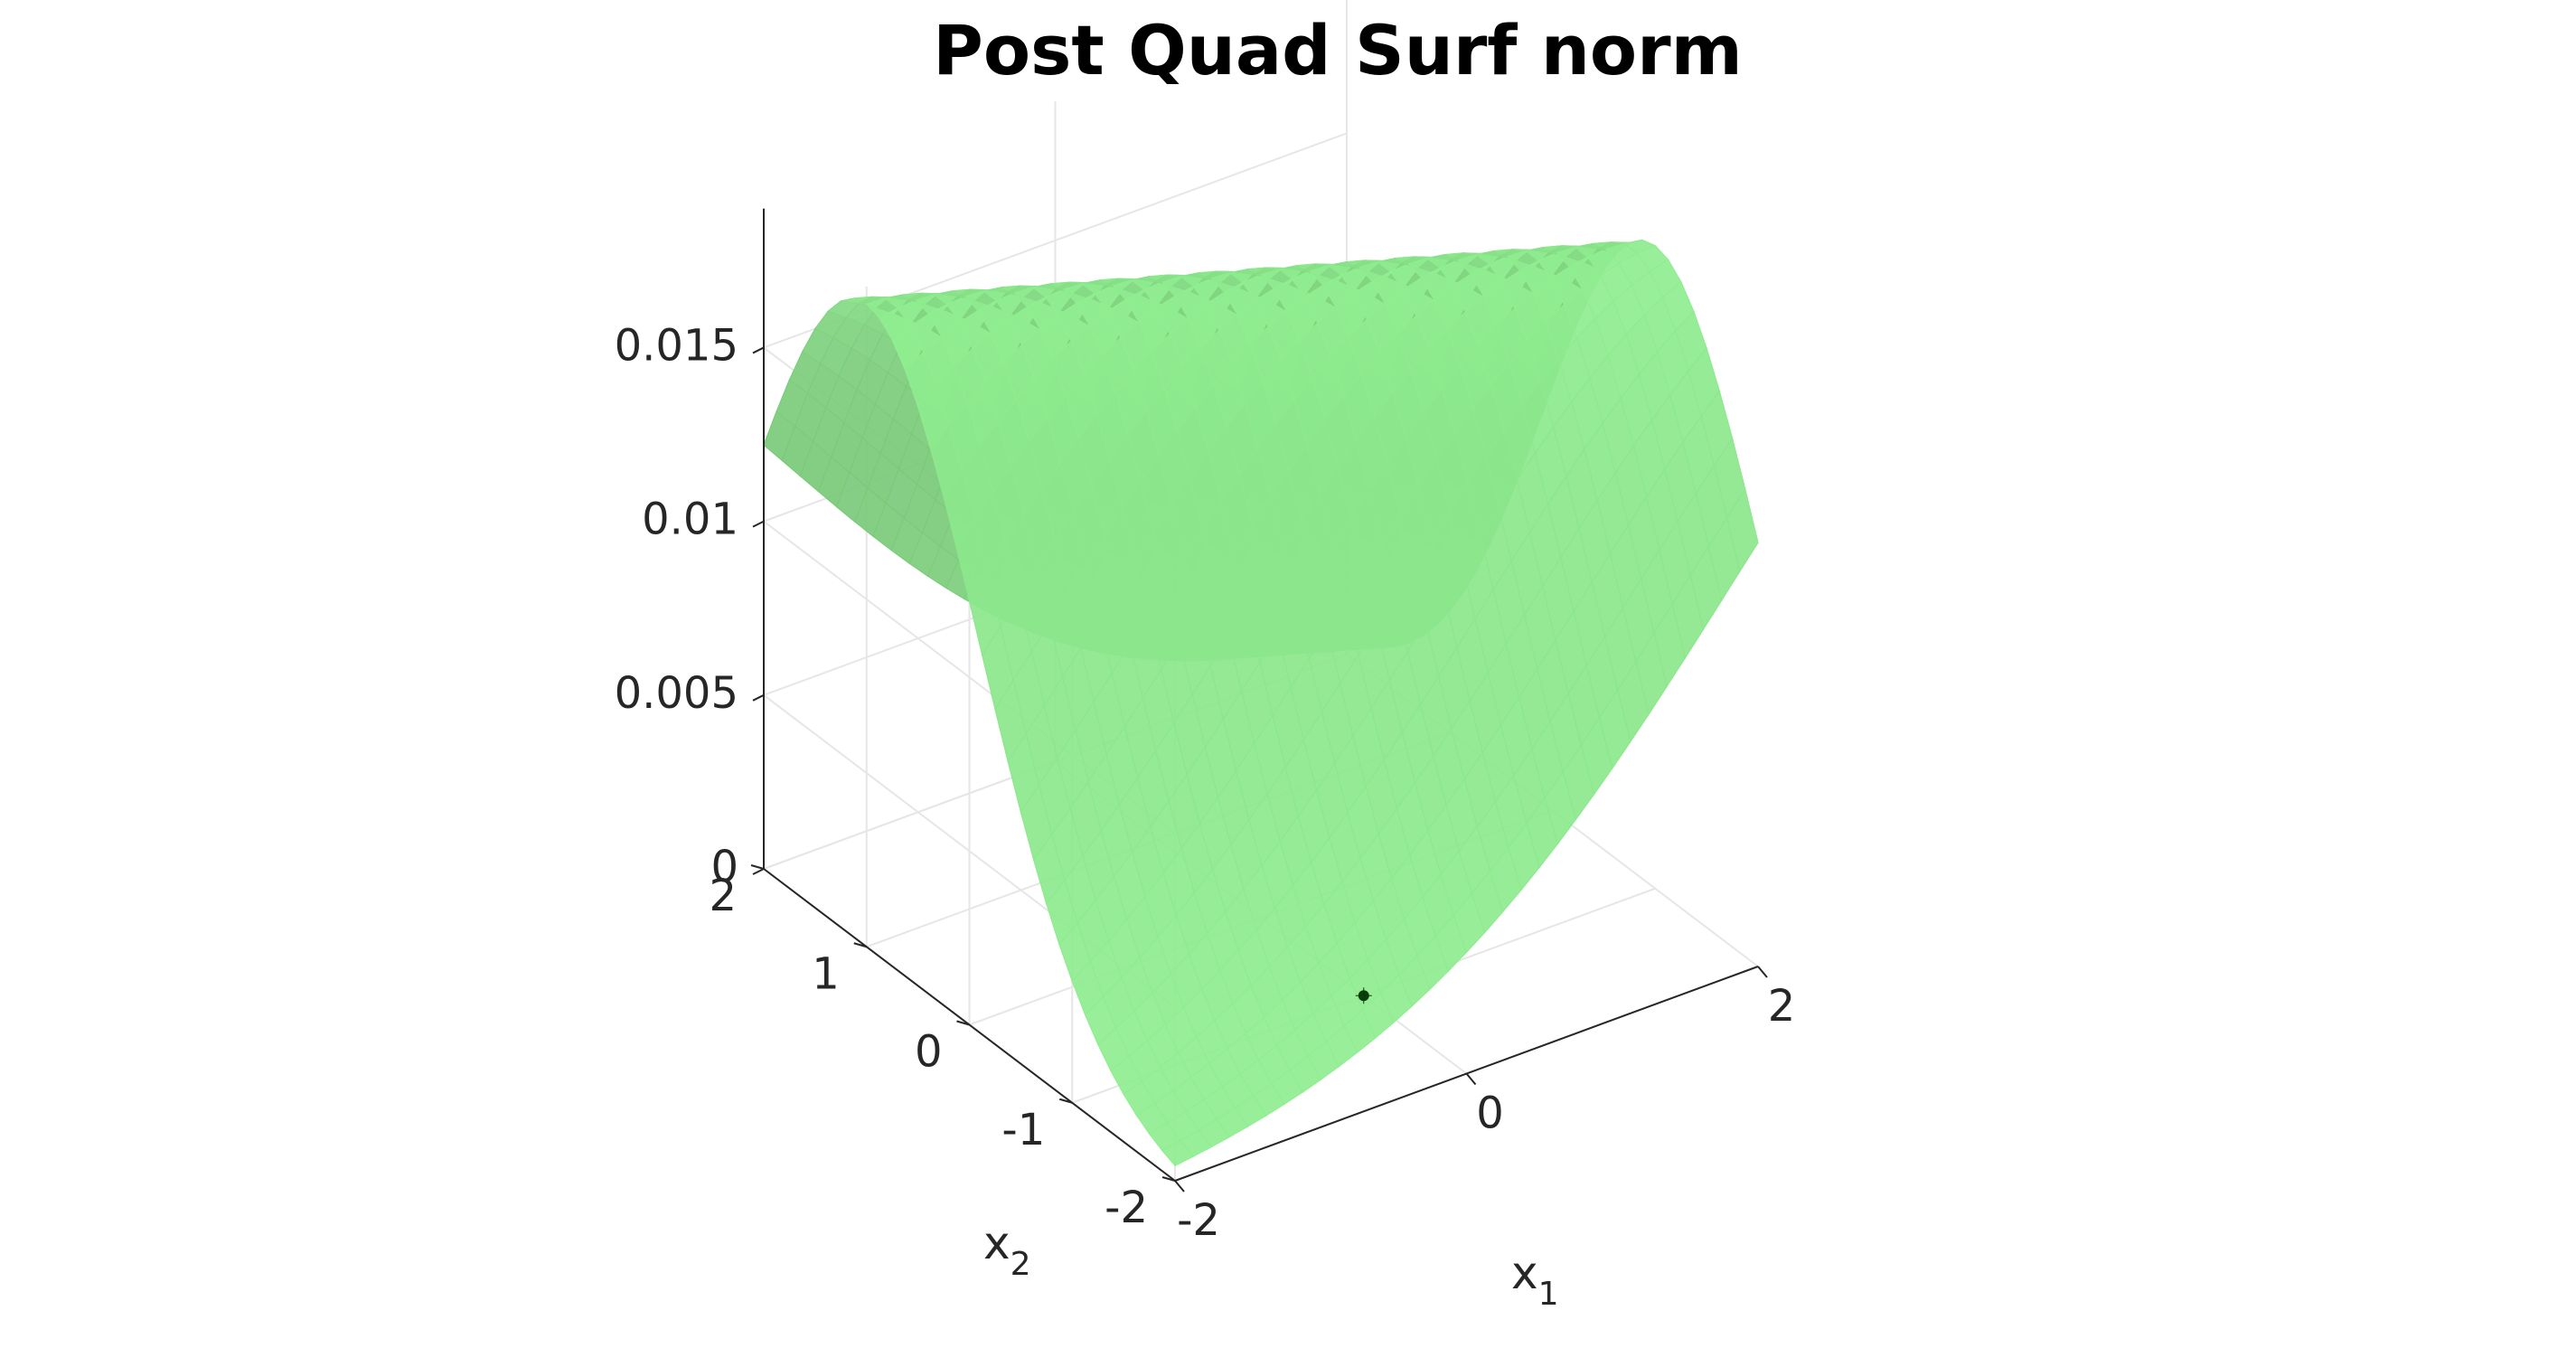 The height and width of the screenshot is (1367, 2576). What do you see at coordinates (1271, 1265) in the screenshot?
I see `axis-labels: x1 x2` at bounding box center [1271, 1265].